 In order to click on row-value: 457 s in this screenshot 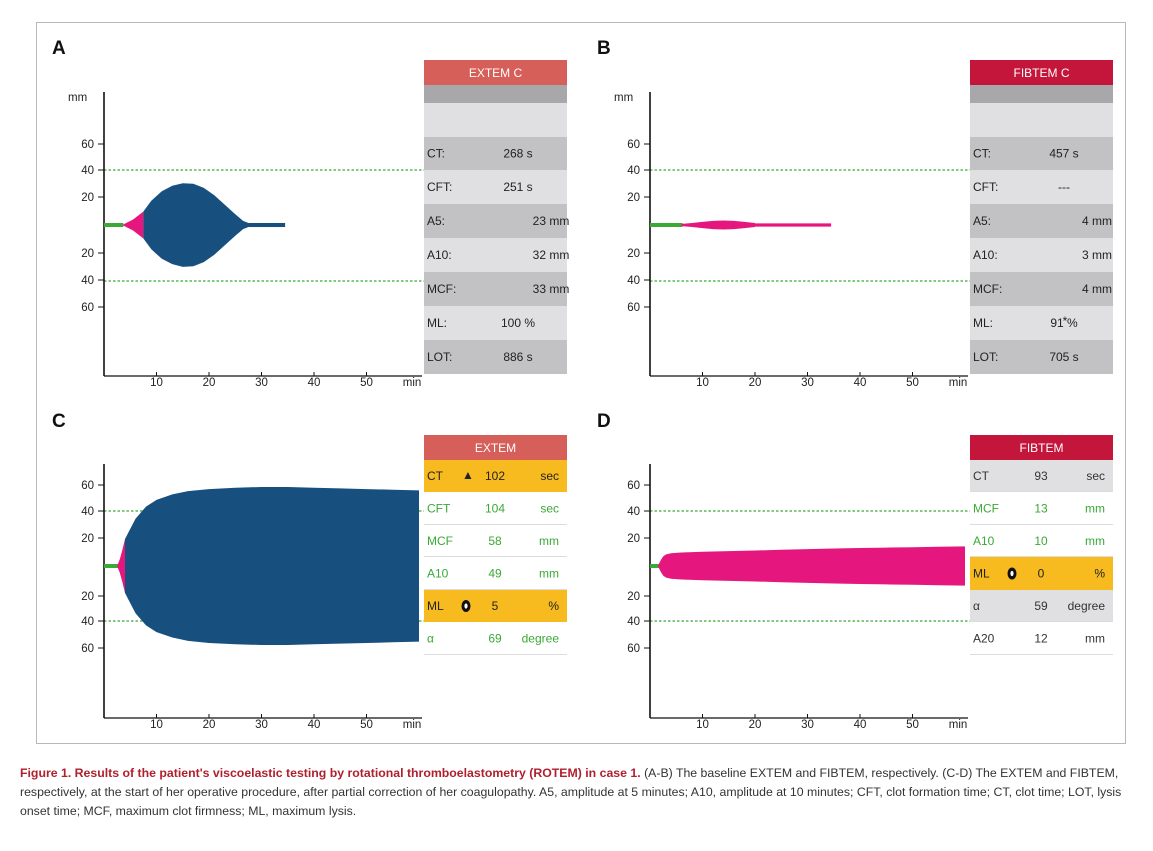, I will do `click(1063, 154)`.